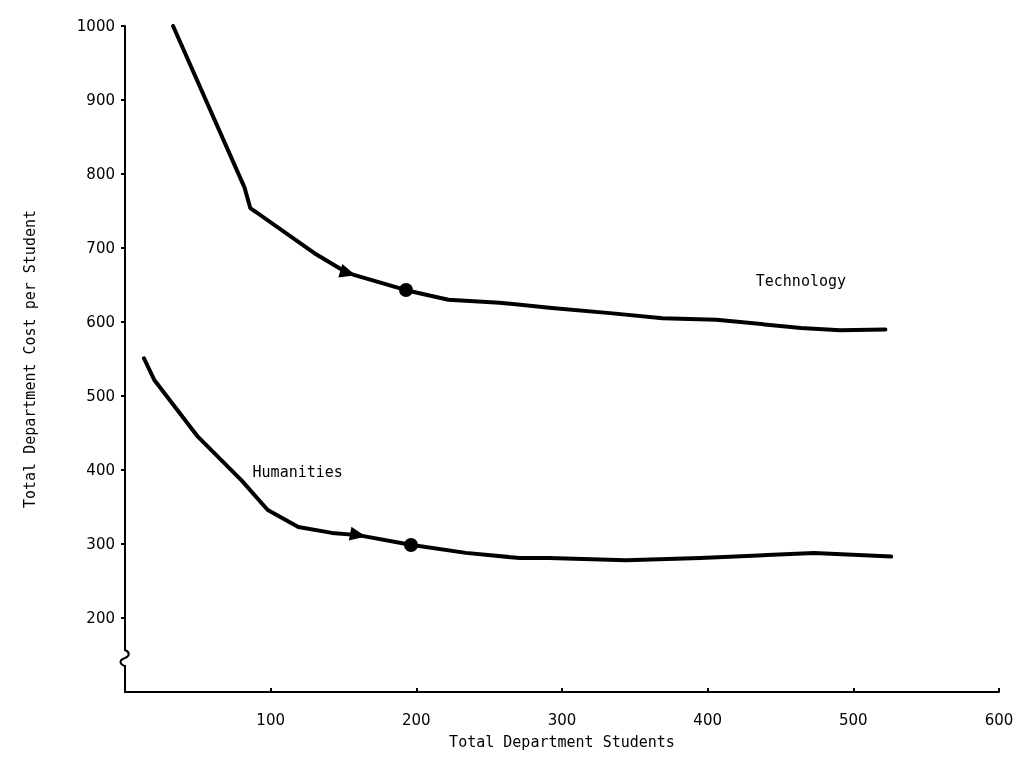 The image size is (1025, 764). What do you see at coordinates (416, 719) in the screenshot?
I see `x-tick-label: 200` at bounding box center [416, 719].